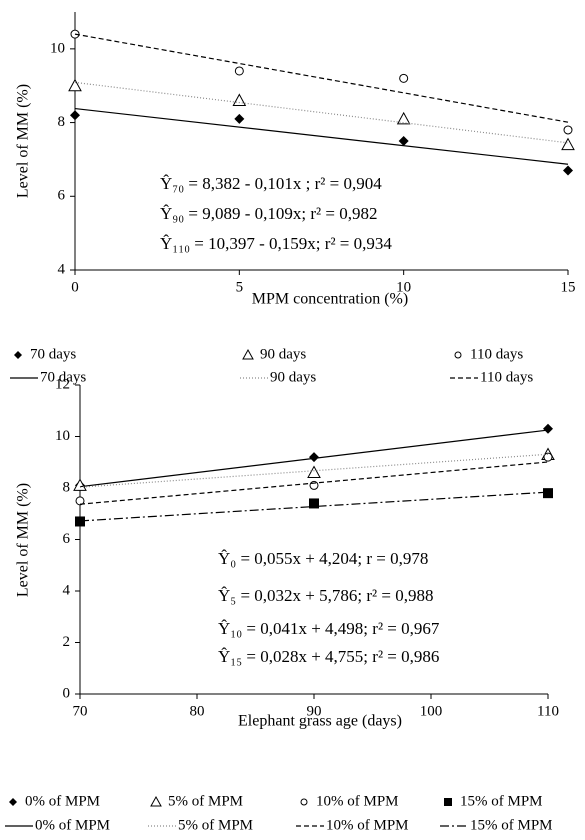 This screenshot has height=840, width=585. What do you see at coordinates (197, 711) in the screenshot?
I see `x-tick-label: 80` at bounding box center [197, 711].